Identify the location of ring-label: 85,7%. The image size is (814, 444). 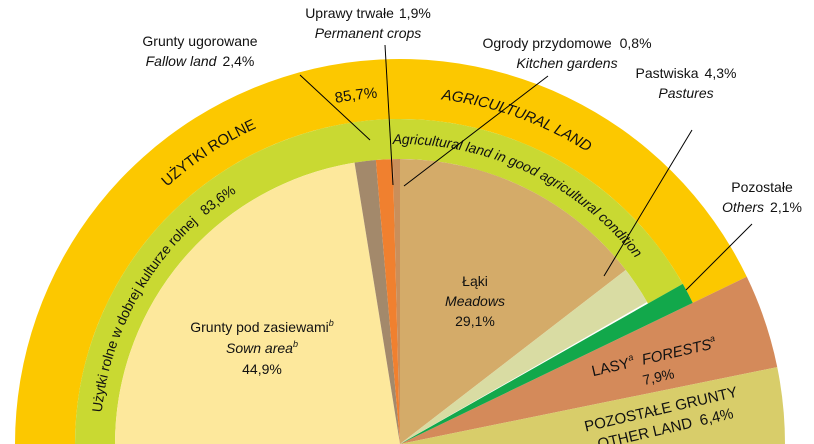
(355, 95).